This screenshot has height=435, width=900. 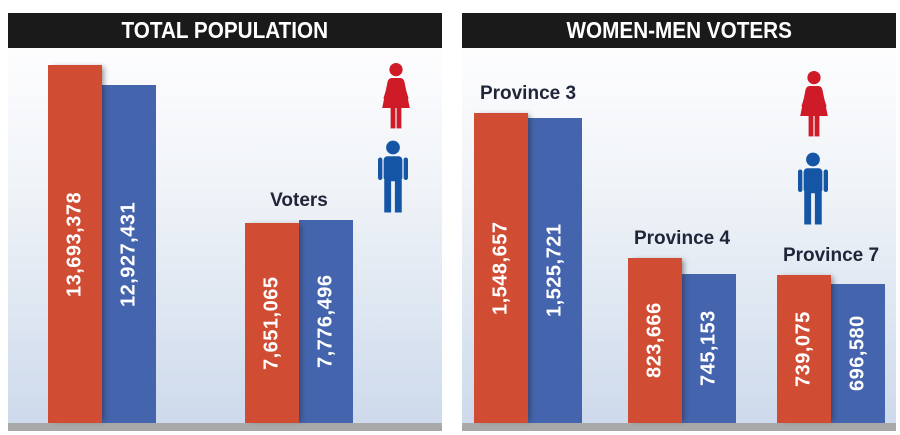 I want to click on bar-men: 745,153, so click(x=709, y=348).